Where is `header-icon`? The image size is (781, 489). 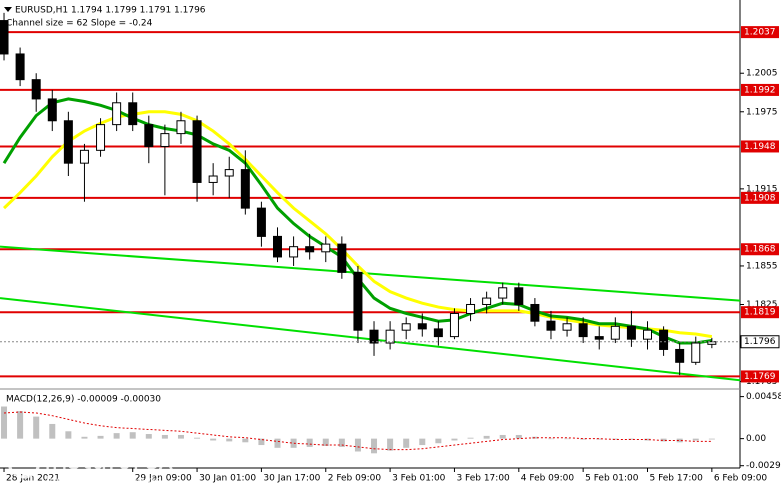 header-icon is located at coordinates (8, 9).